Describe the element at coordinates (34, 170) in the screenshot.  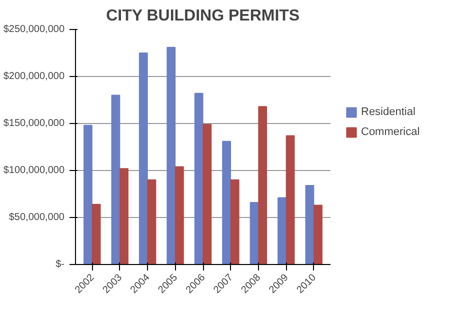
I see `y-tick-label: $100,000,000` at that location.